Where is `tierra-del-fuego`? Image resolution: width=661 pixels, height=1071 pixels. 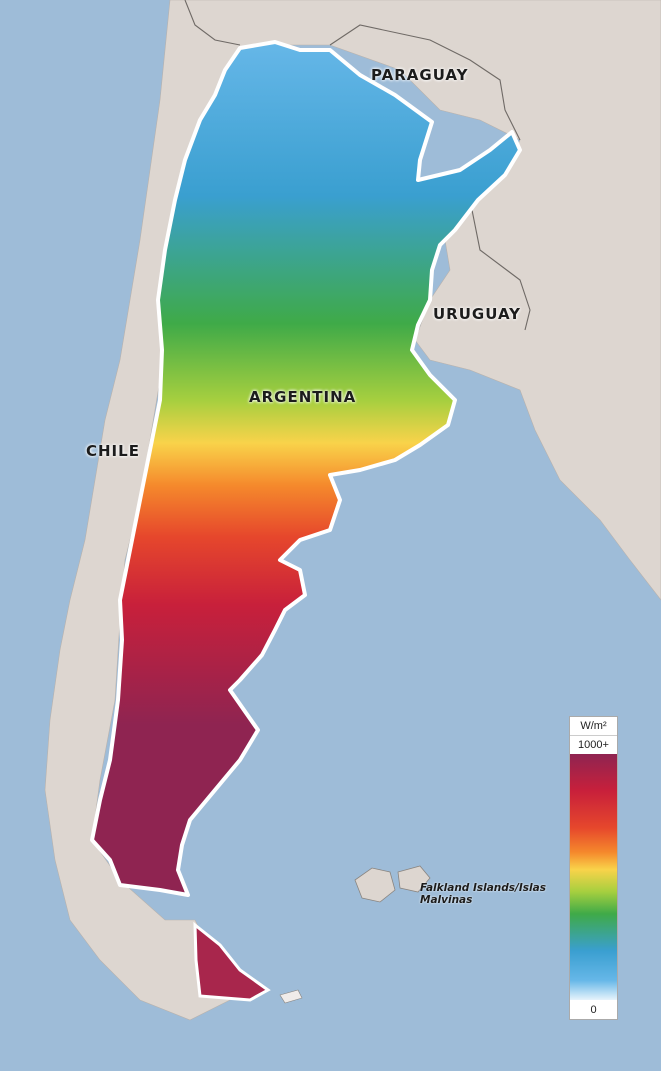 tierra-del-fuego is located at coordinates (232, 961).